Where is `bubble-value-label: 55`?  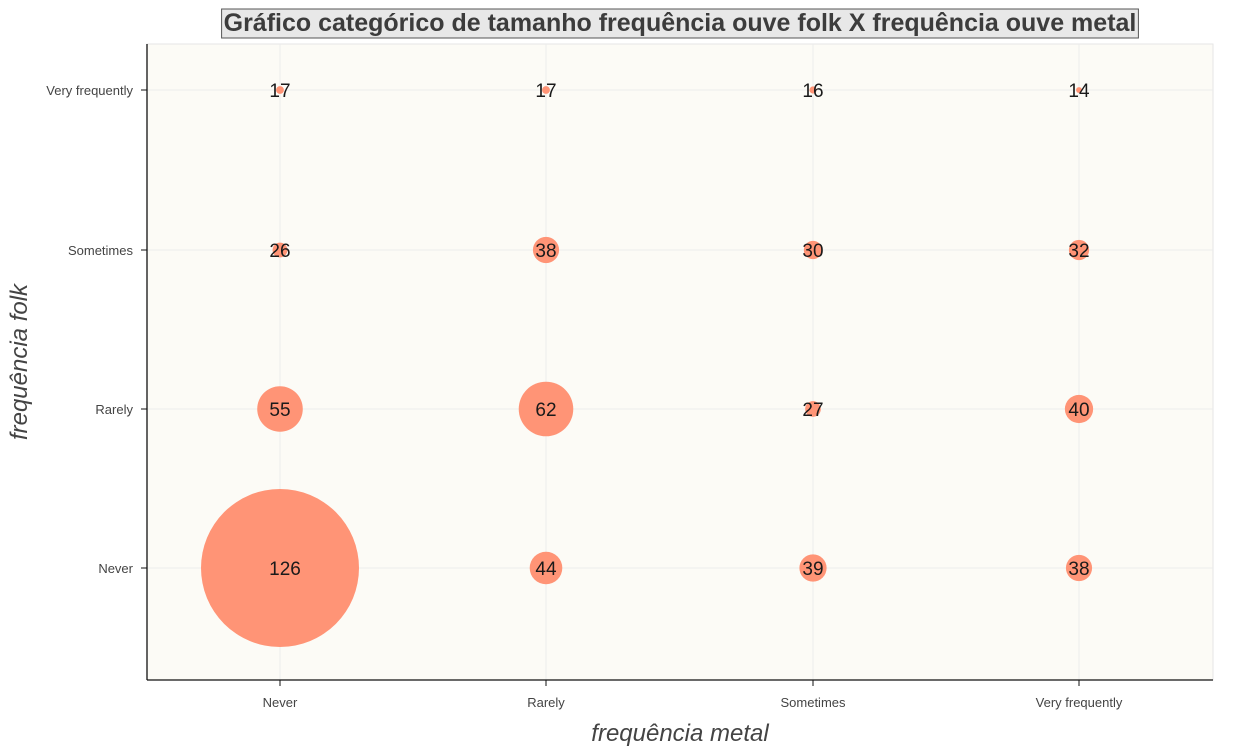 bubble-value-label: 55 is located at coordinates (279, 410).